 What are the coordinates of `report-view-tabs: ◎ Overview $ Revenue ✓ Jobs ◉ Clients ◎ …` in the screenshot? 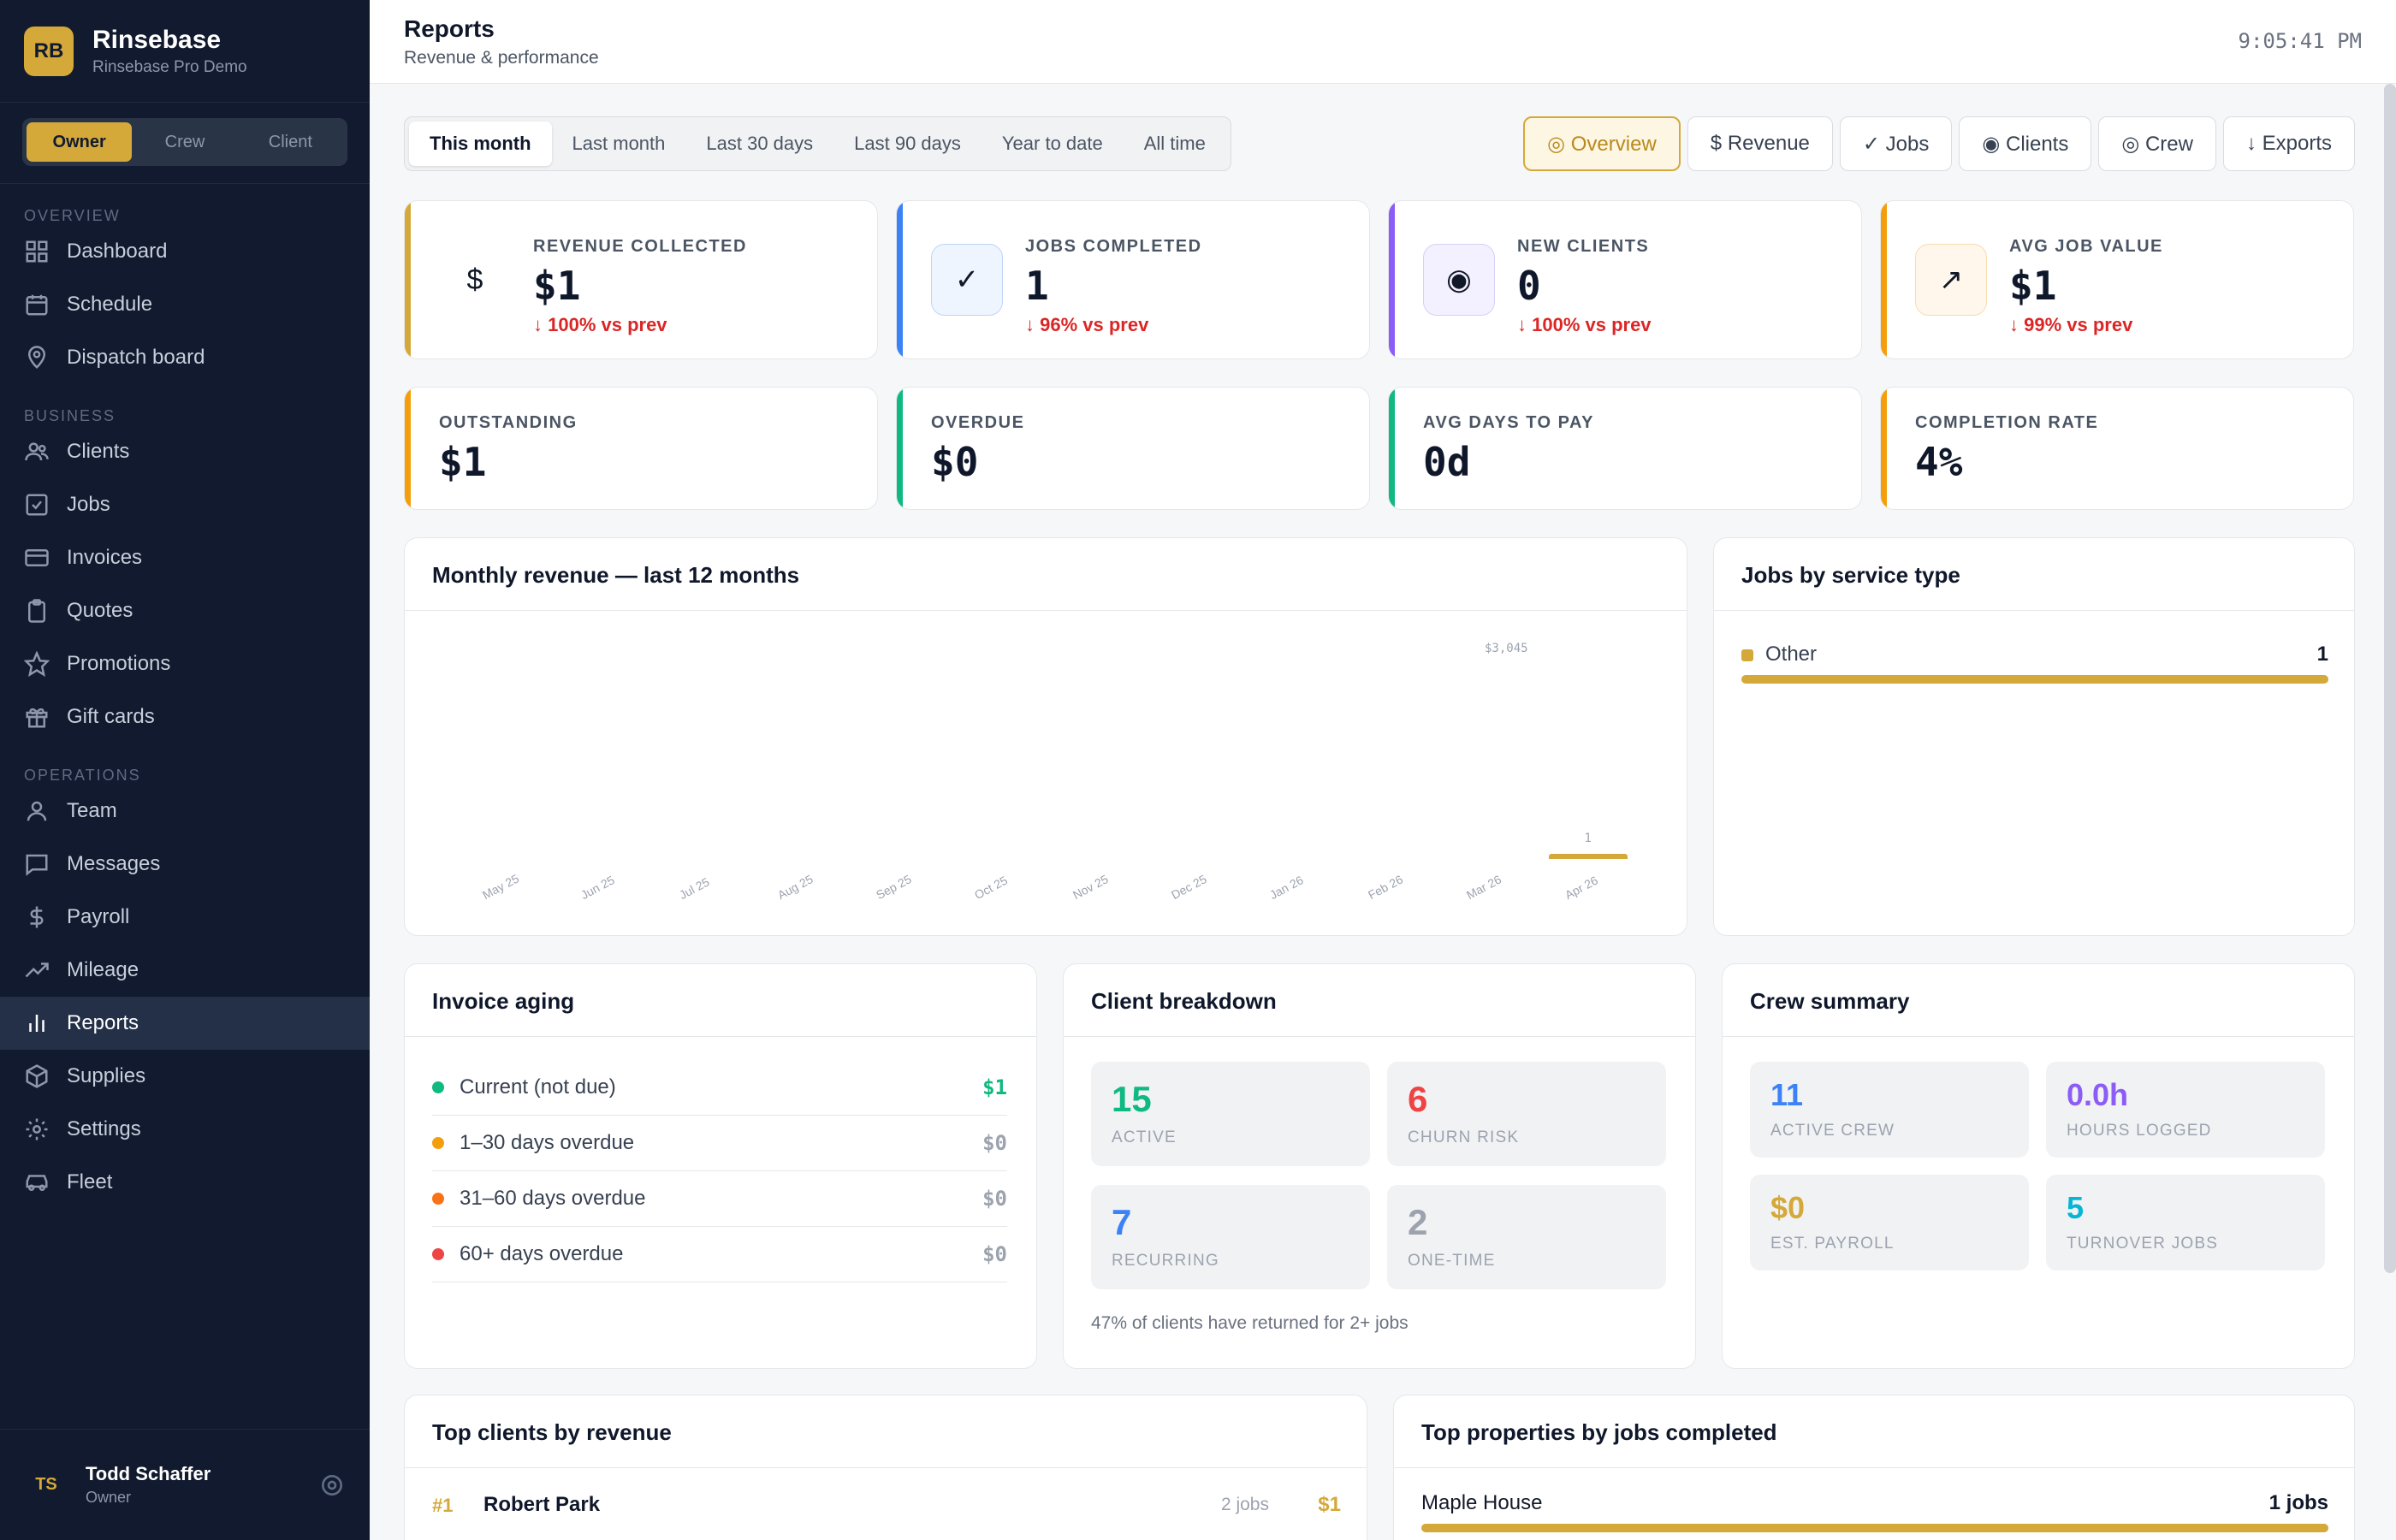 It's located at (1939, 143).